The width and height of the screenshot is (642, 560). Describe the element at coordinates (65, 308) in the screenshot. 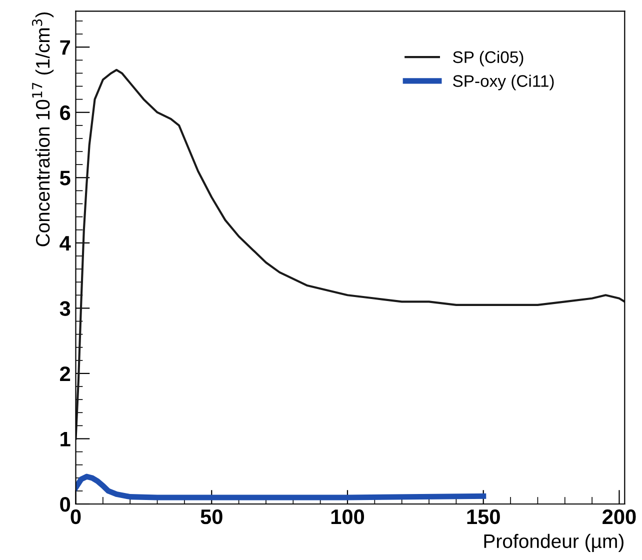

I see `y-tick-label: 3` at that location.